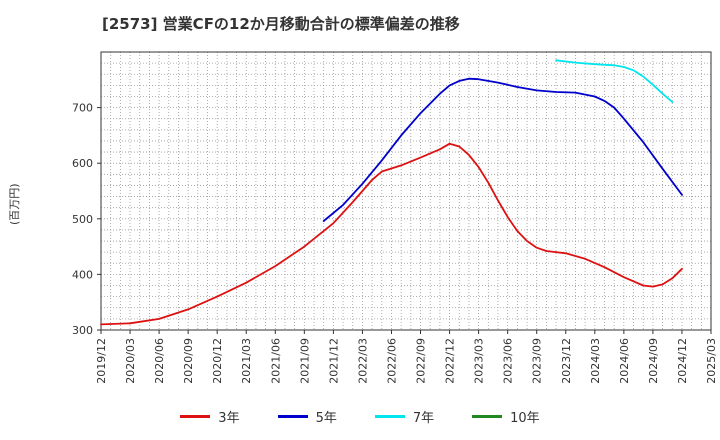 The height and width of the screenshot is (440, 720). Describe the element at coordinates (421, 361) in the screenshot. I see `x-tick-label: 2022/09` at that location.